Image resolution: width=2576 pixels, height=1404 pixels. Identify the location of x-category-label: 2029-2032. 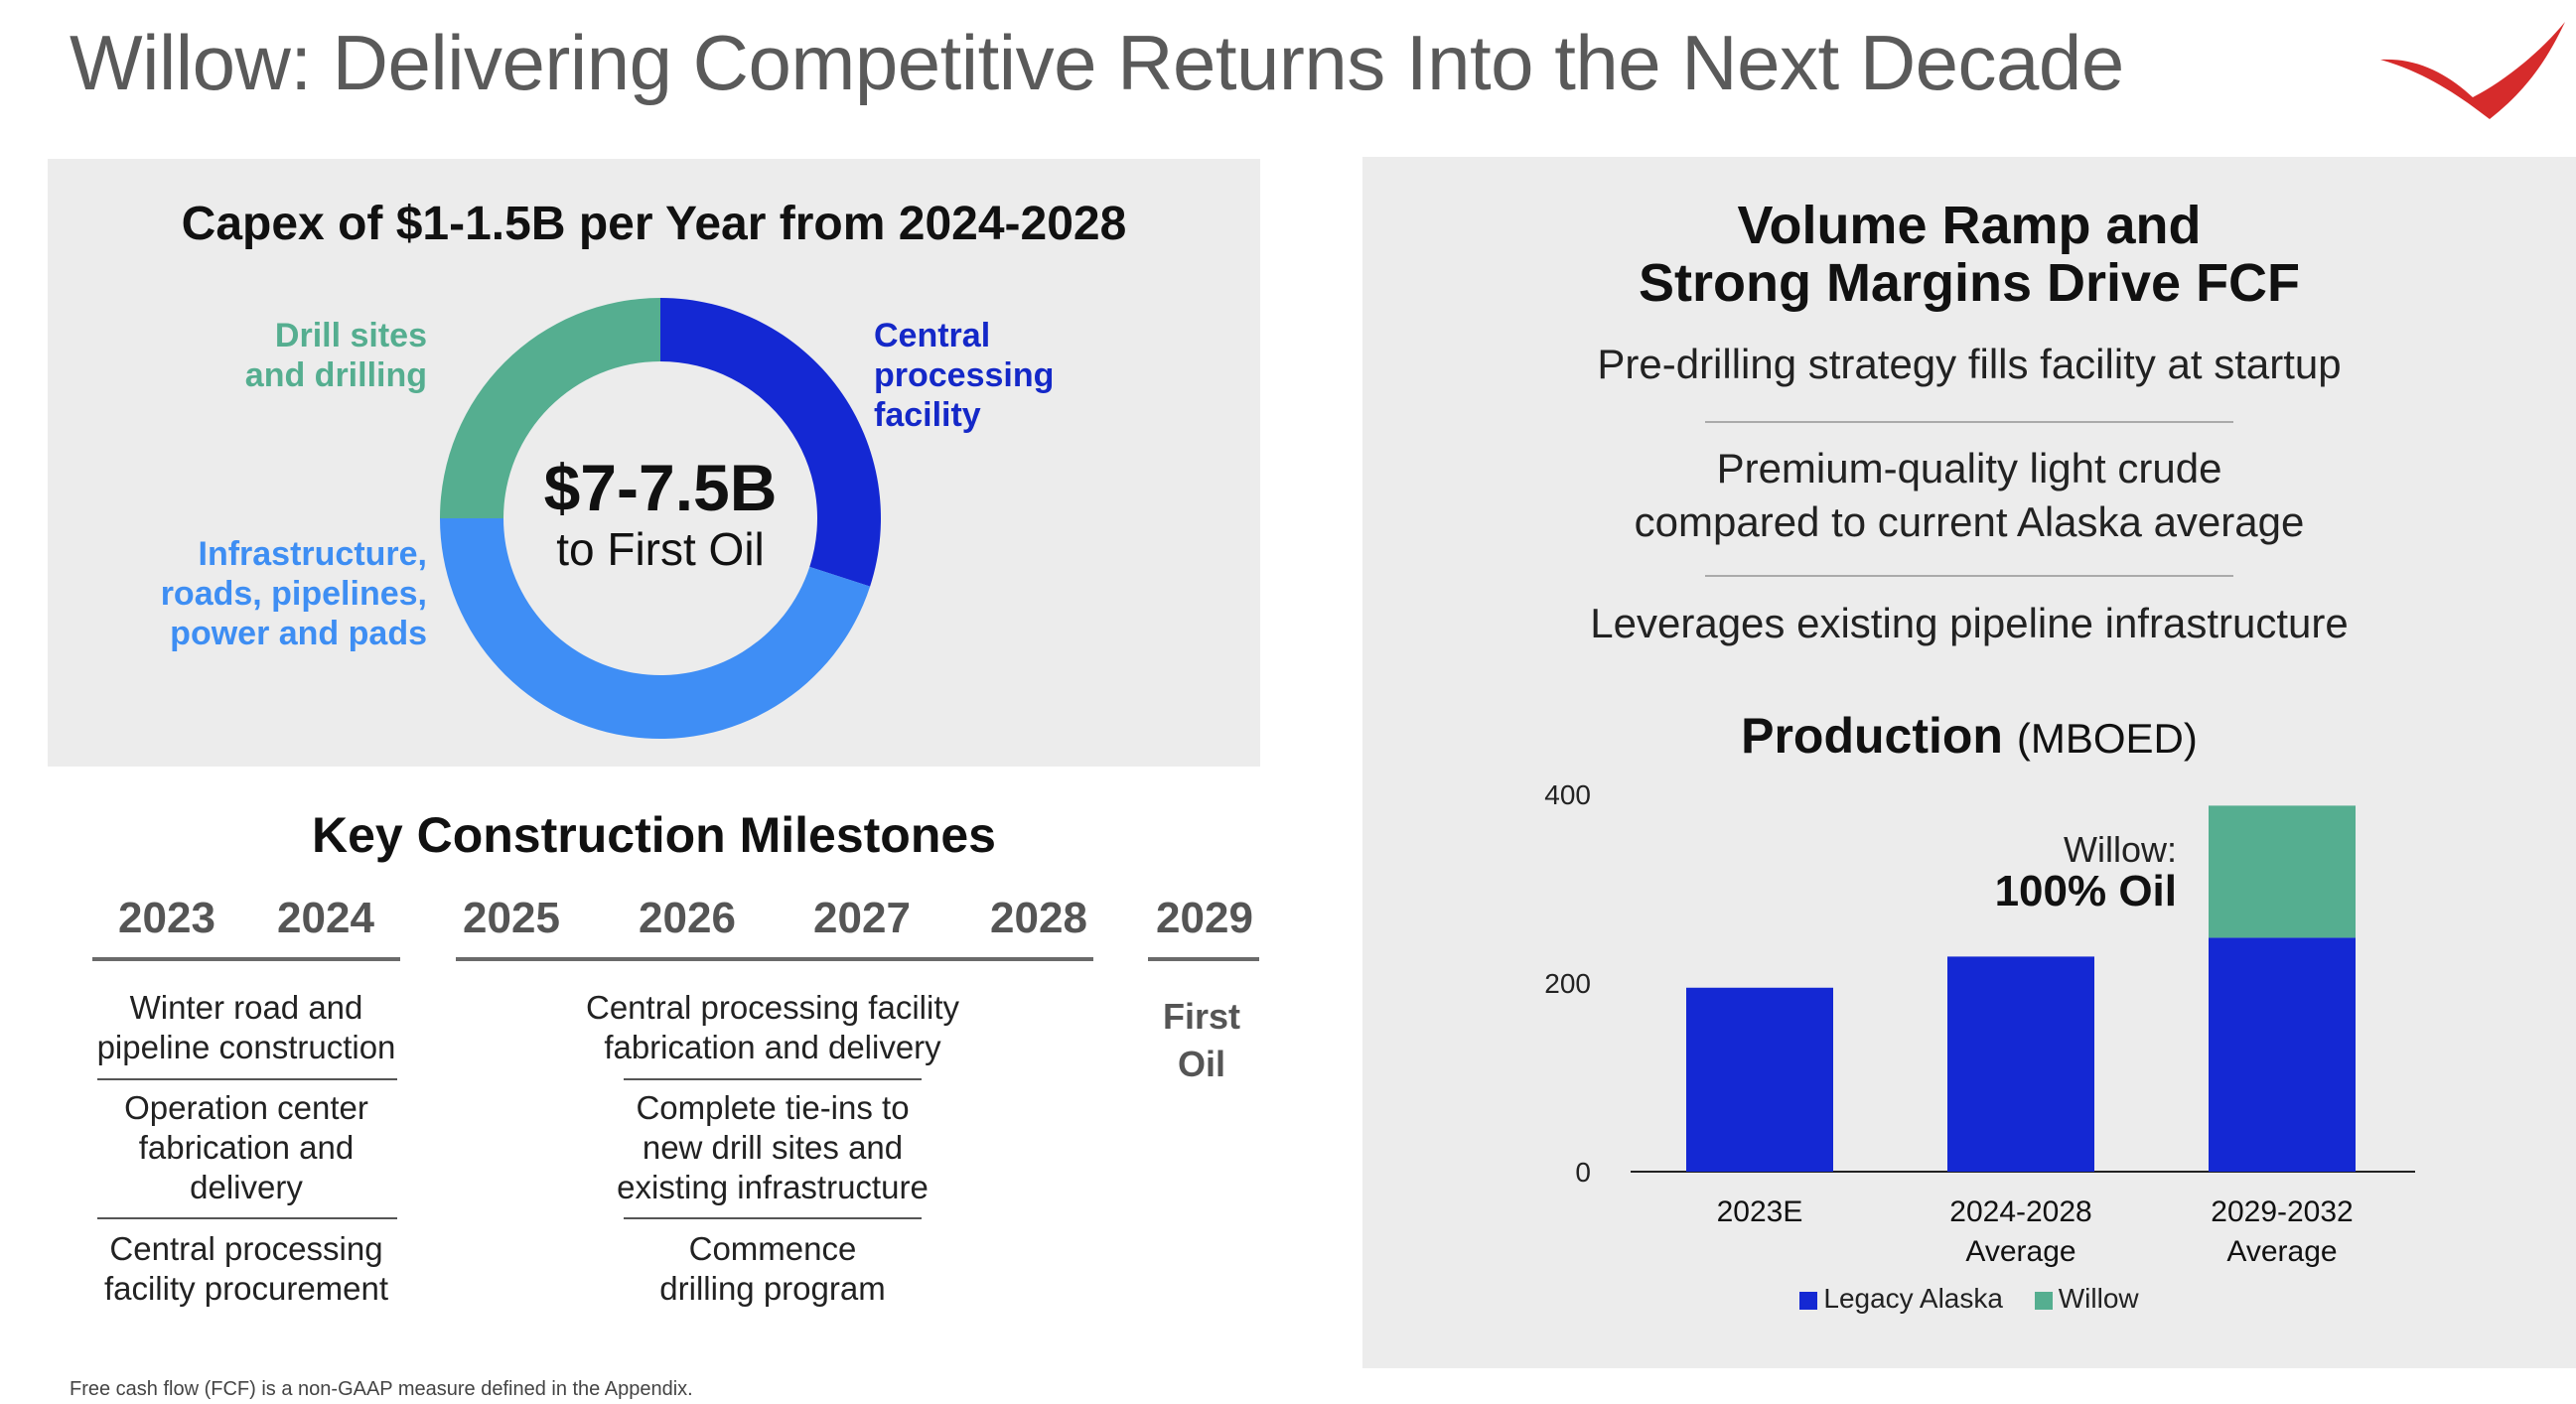
(2282, 1212).